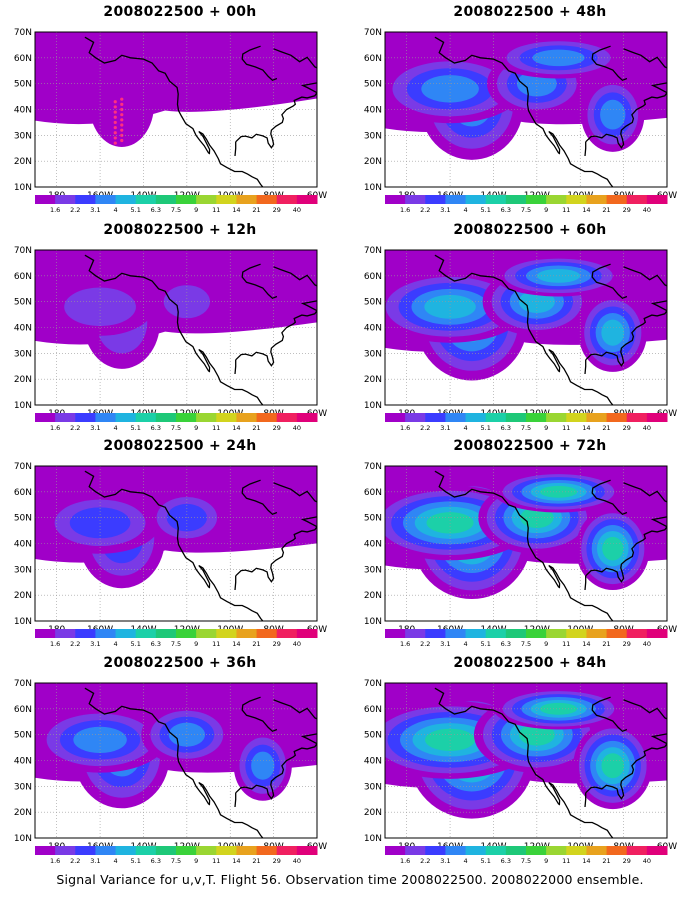  What do you see at coordinates (445, 428) in the screenshot?
I see `colorbar-label: 3.1` at bounding box center [445, 428].